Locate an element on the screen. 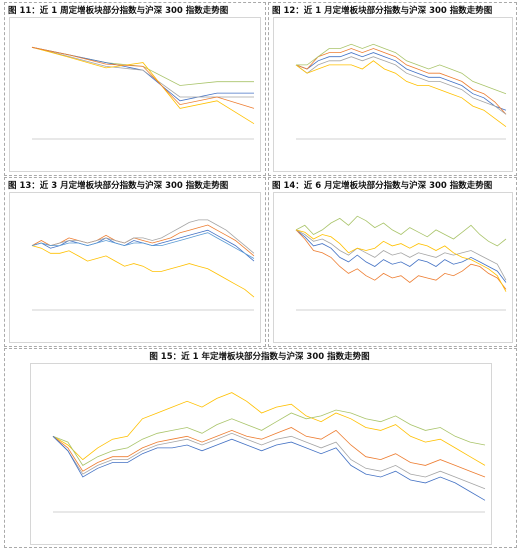 This screenshot has width=519, height=550. figure-title: 图 11：近 1 周定增板块部分指数与沪深 300 指数走势图 is located at coordinates (118, 11).